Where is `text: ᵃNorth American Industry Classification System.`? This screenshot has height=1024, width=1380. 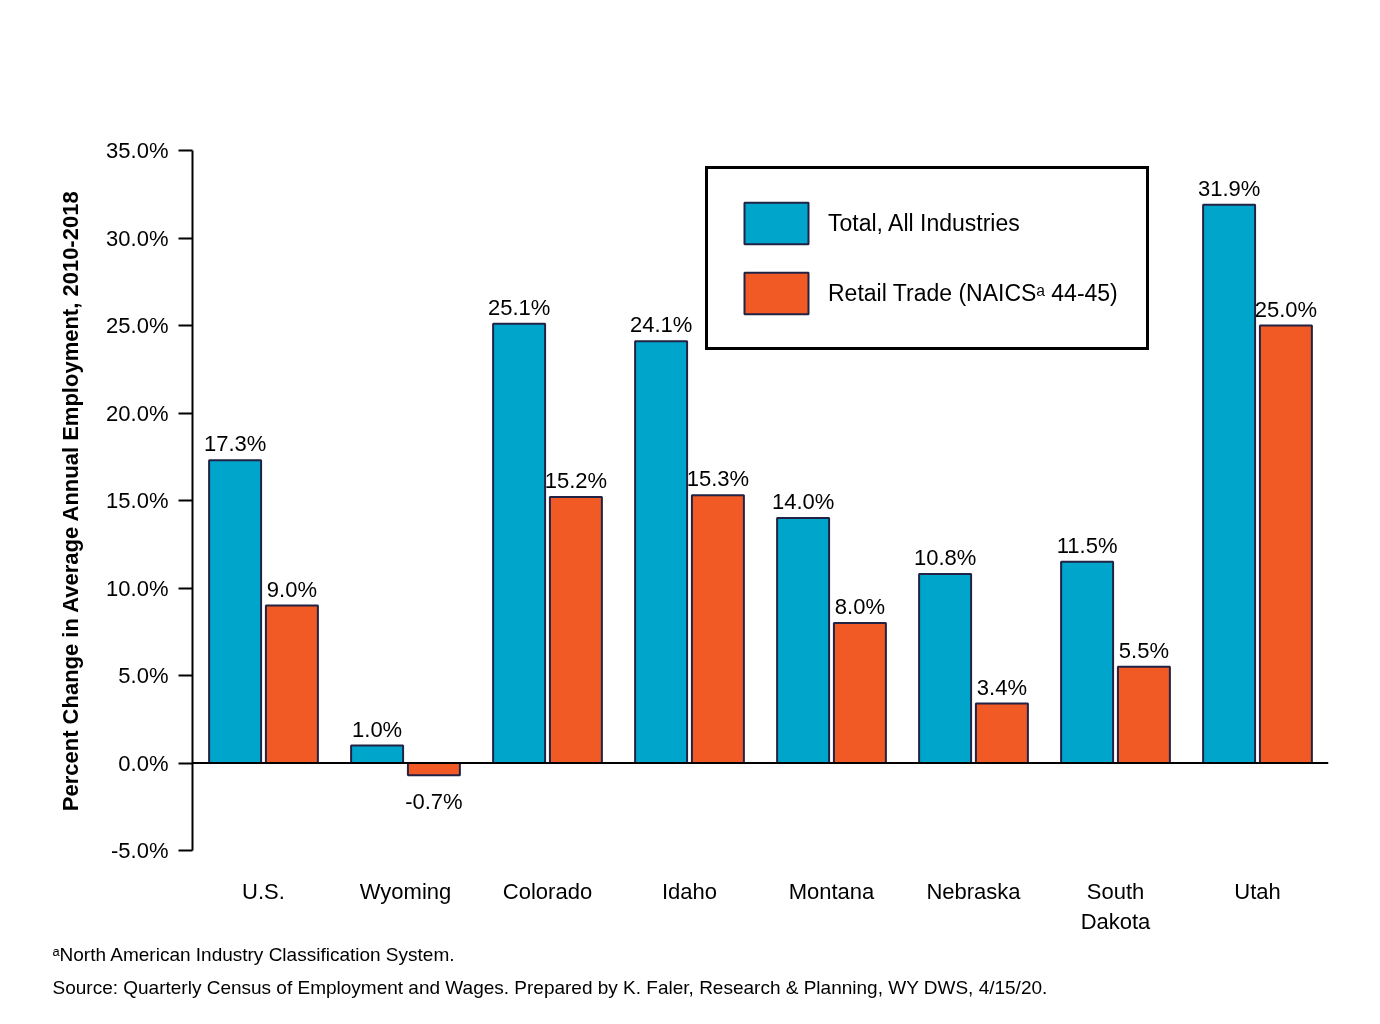 text: ᵃNorth American Industry Classification System. is located at coordinates (253, 954).